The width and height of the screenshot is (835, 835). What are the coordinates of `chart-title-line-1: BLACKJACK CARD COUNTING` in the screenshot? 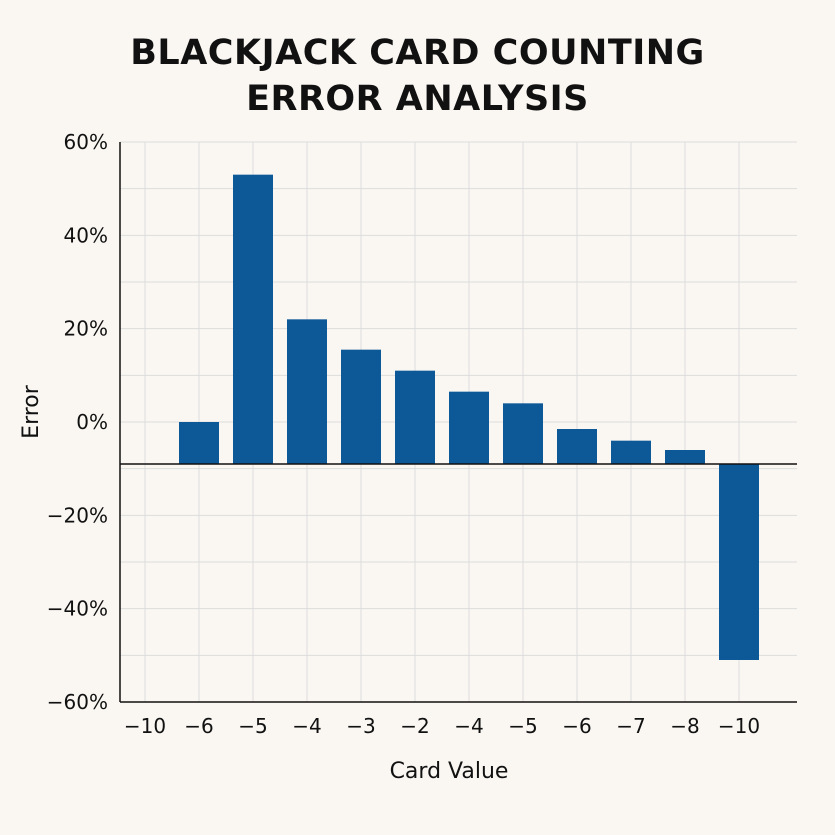 It's located at (417, 53).